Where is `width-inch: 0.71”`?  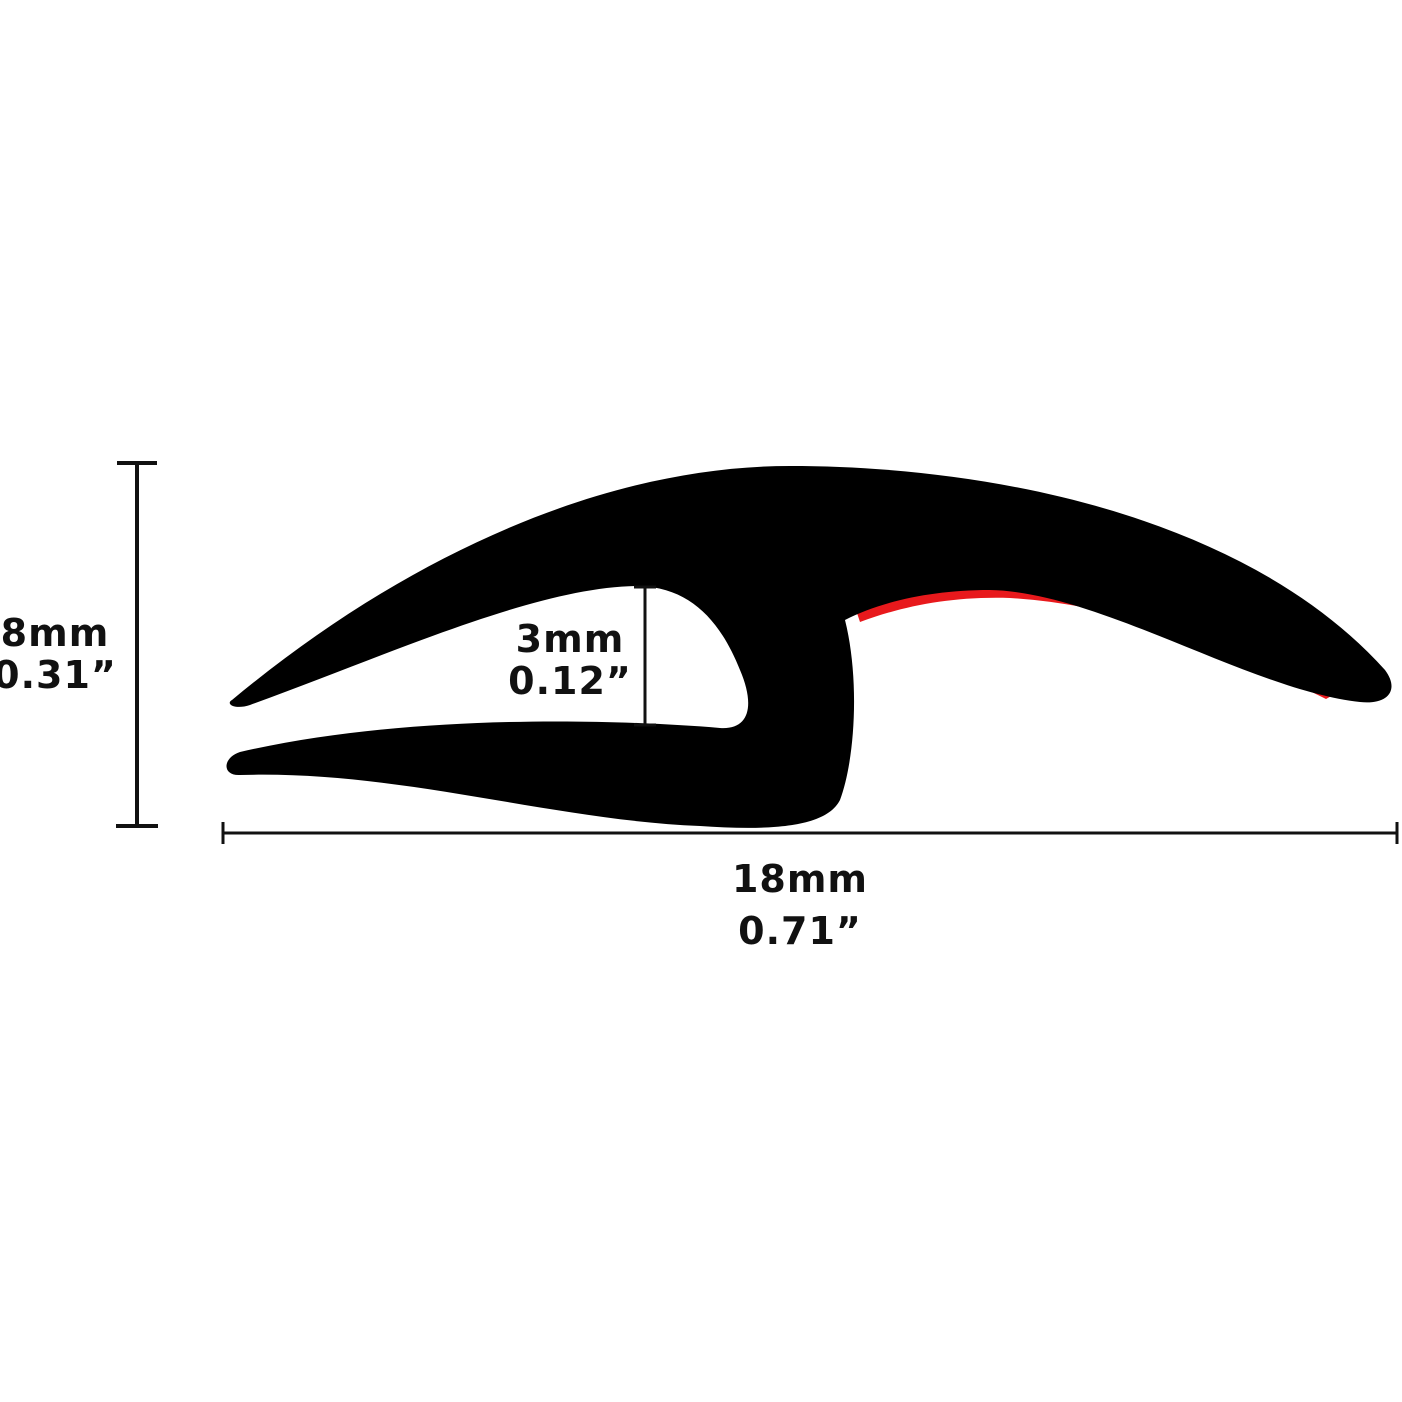
width-inch: 0.71” is located at coordinates (800, 931).